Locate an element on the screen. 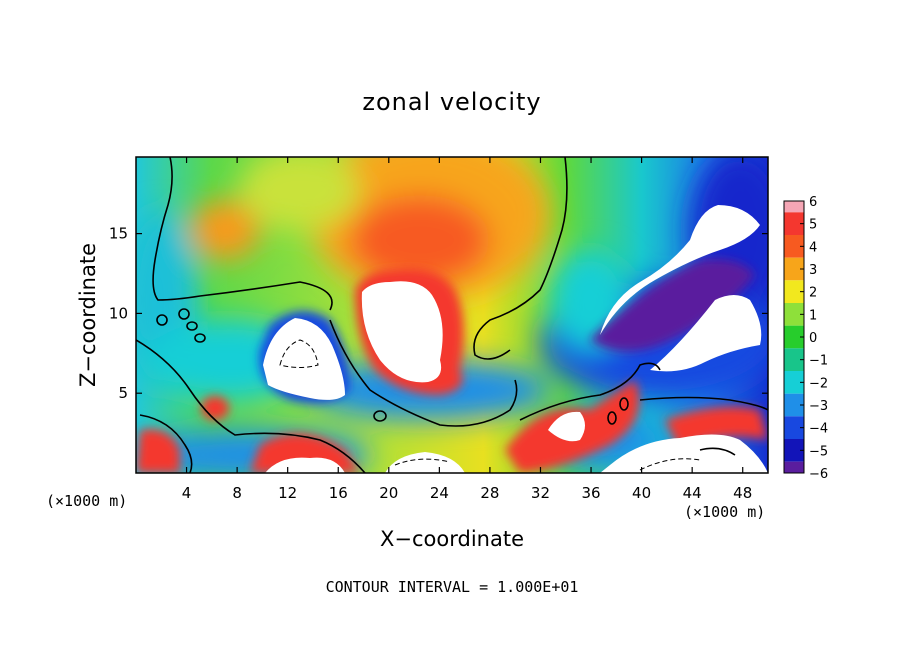 This screenshot has width=904, height=654. x-tick-label: 32 is located at coordinates (540, 493).